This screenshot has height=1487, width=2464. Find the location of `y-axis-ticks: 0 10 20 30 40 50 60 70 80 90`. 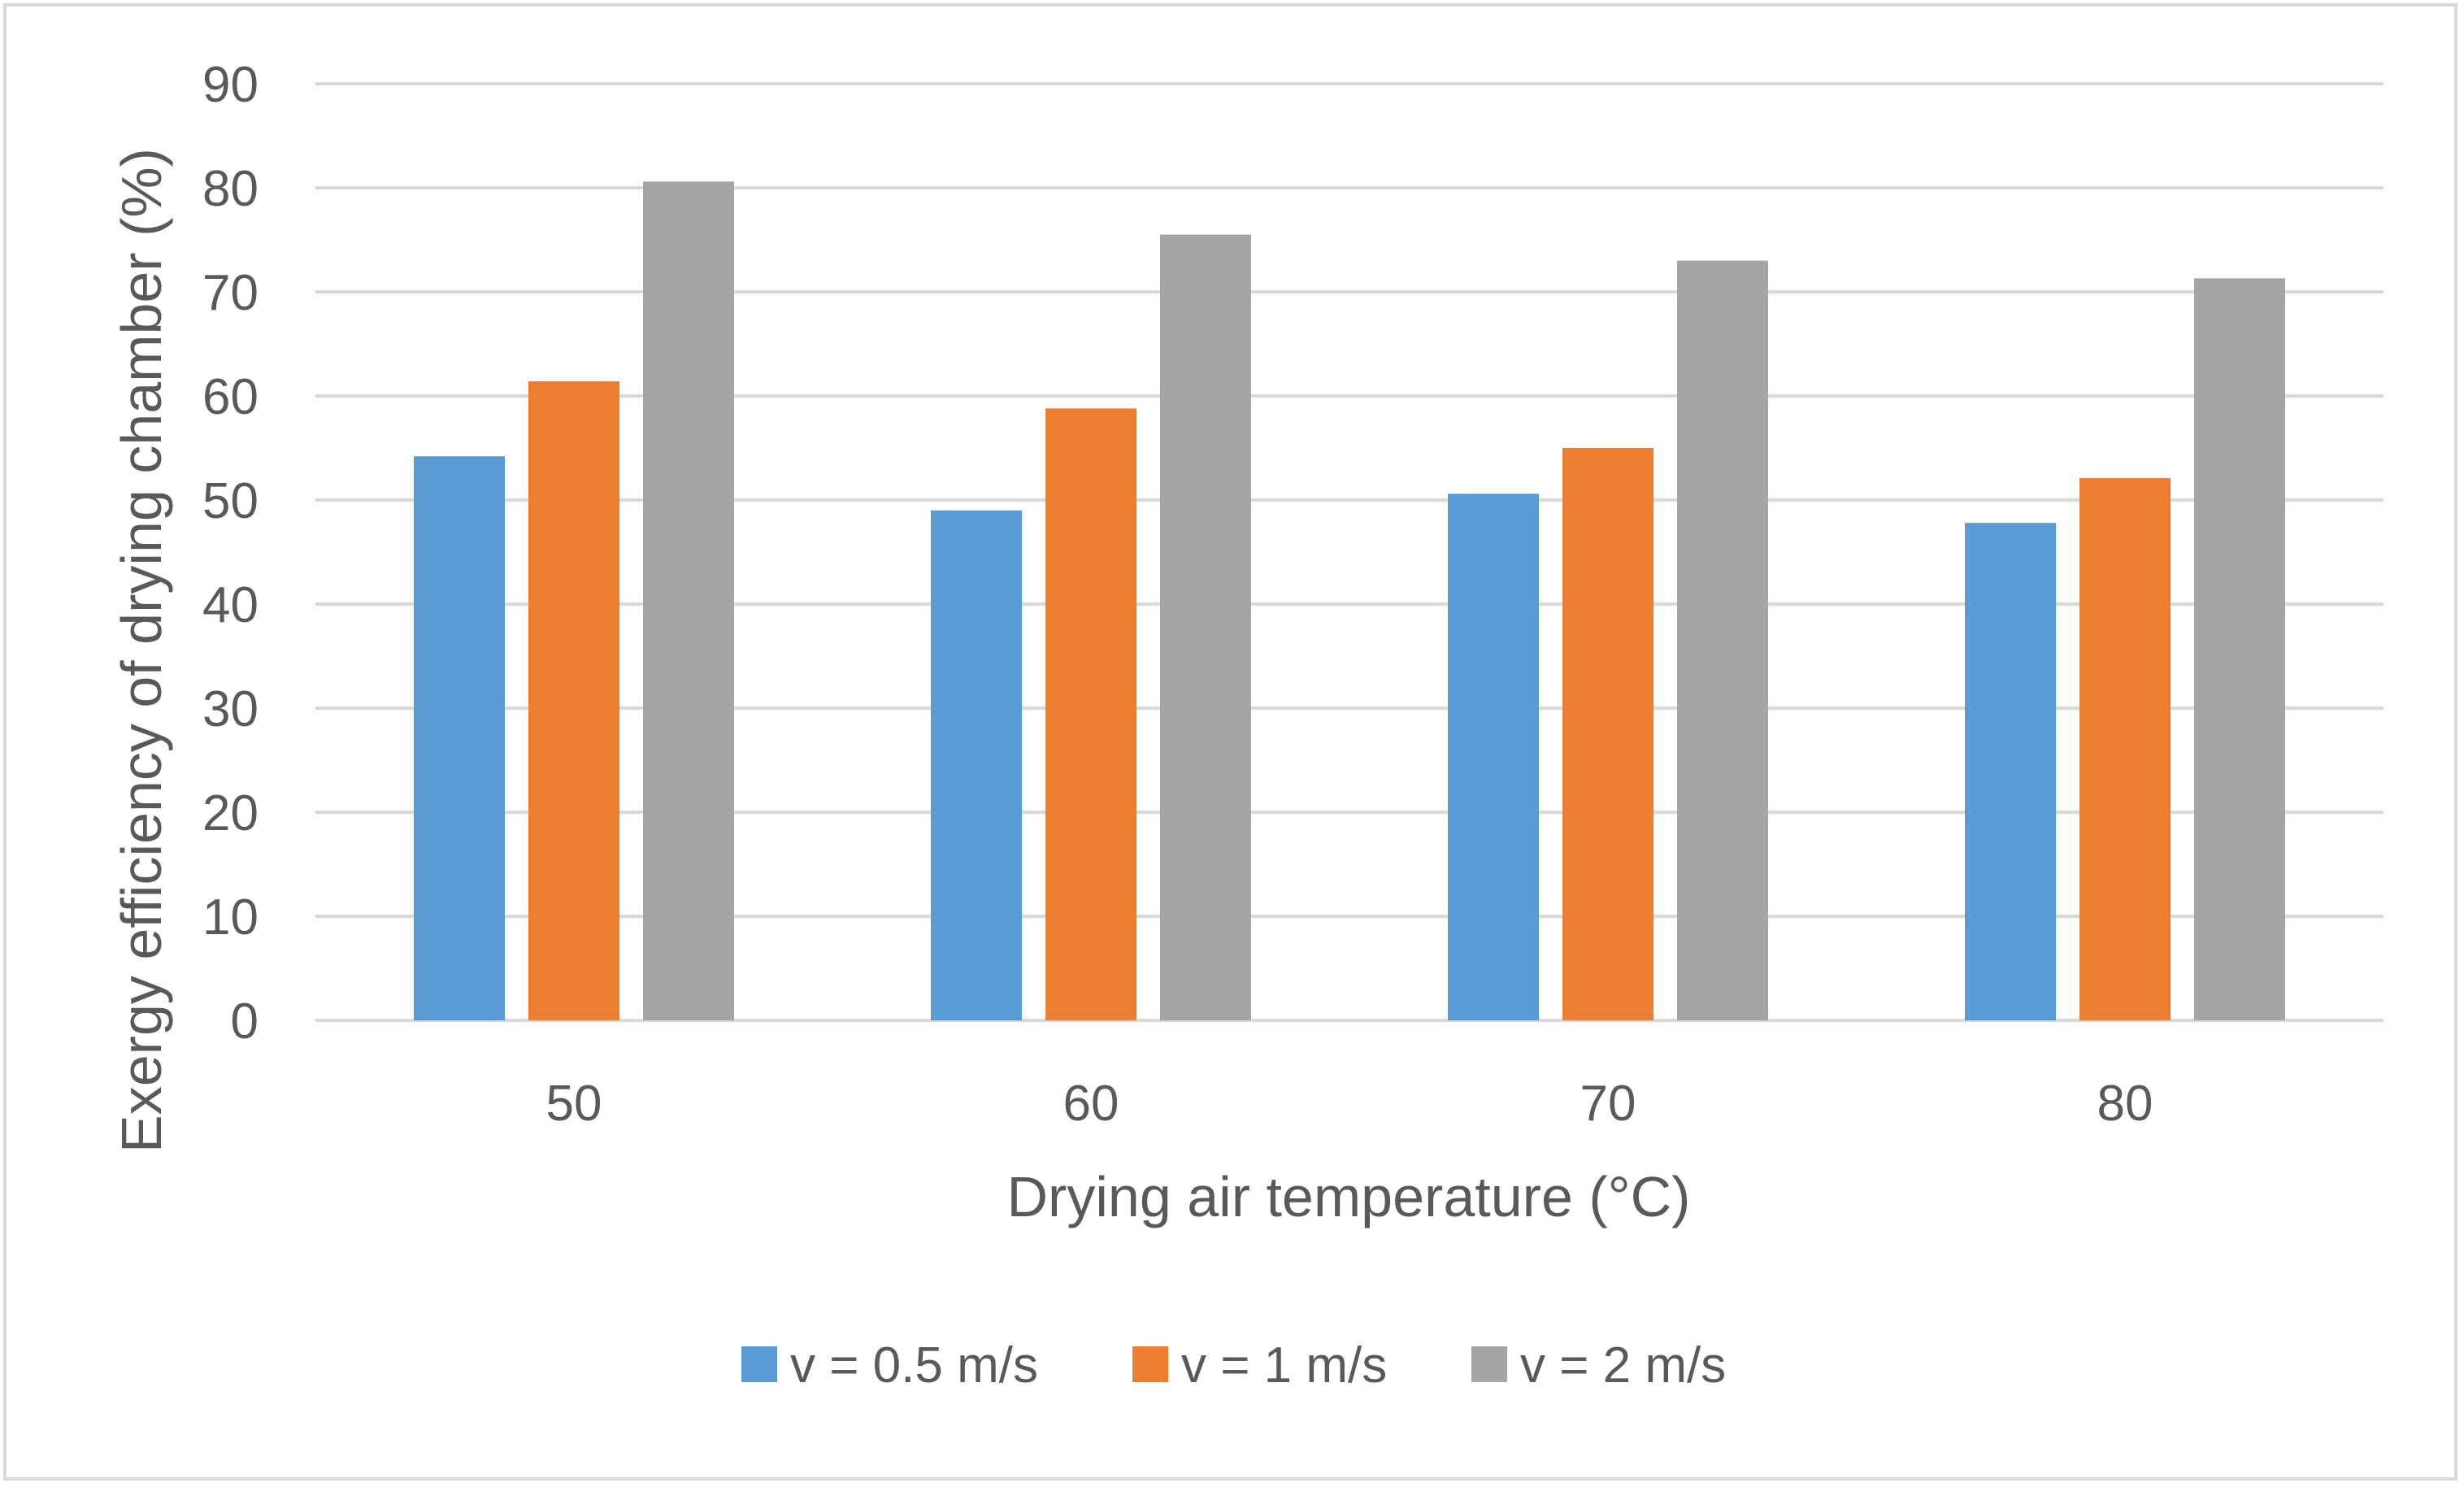

y-axis-ticks: 0 10 20 30 40 50 60 70 80 90 is located at coordinates (230, 554).